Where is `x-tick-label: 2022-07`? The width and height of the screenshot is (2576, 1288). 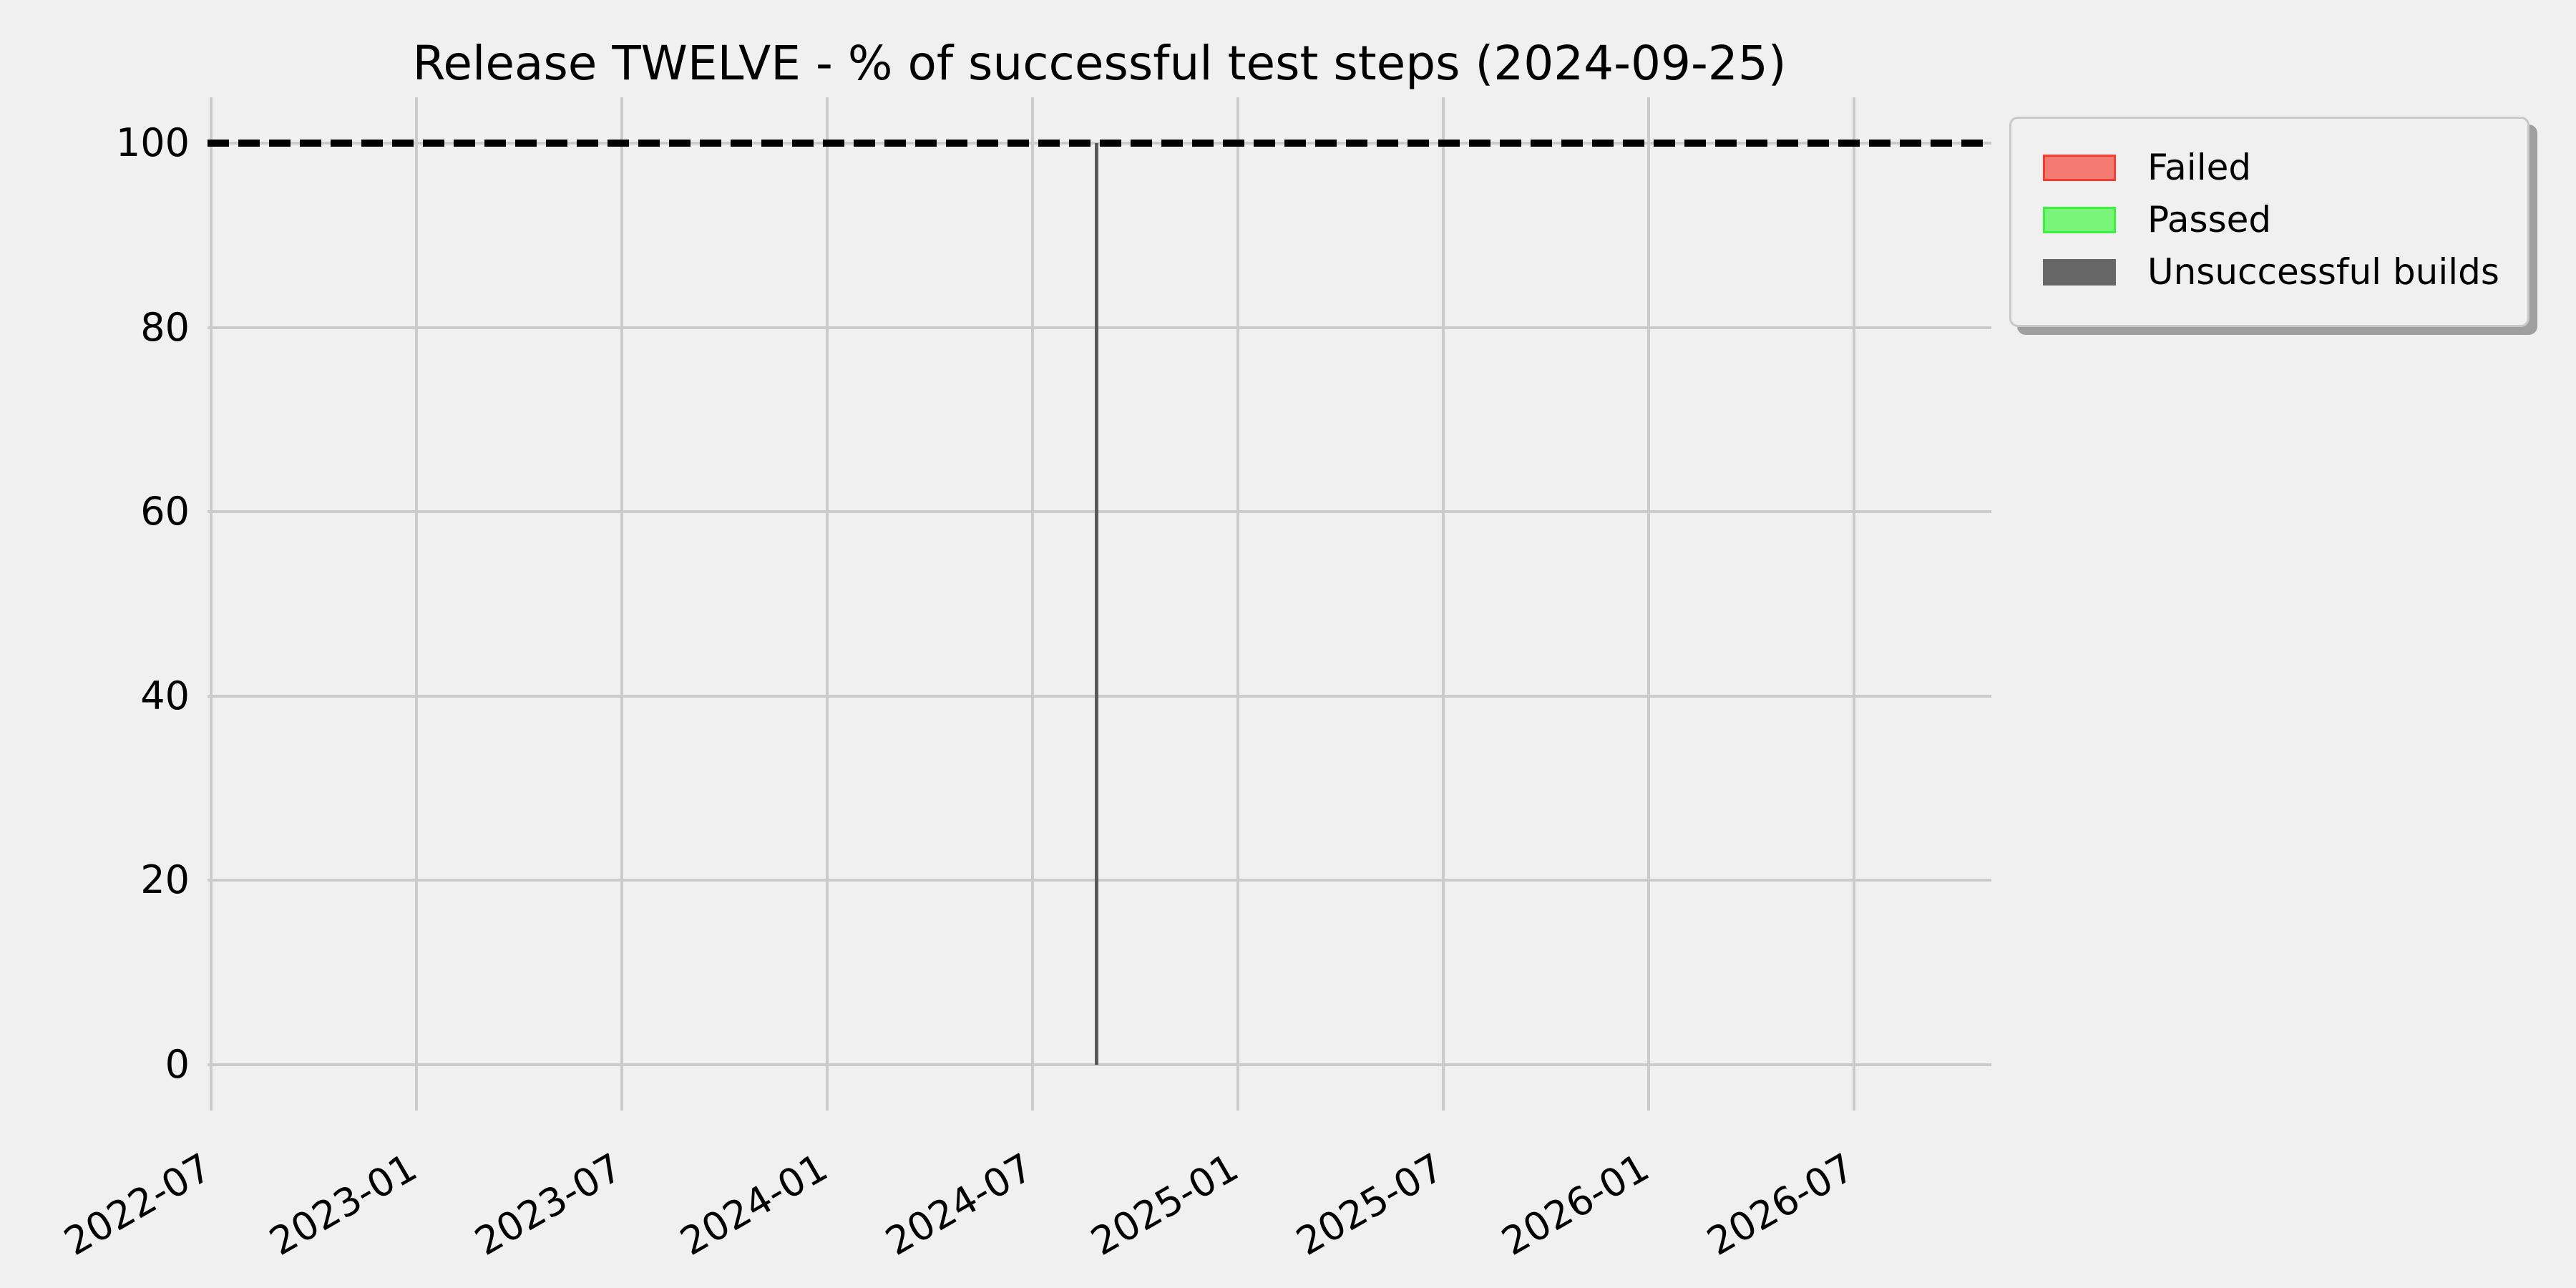
x-tick-label: 2022-07 is located at coordinates (138, 1204).